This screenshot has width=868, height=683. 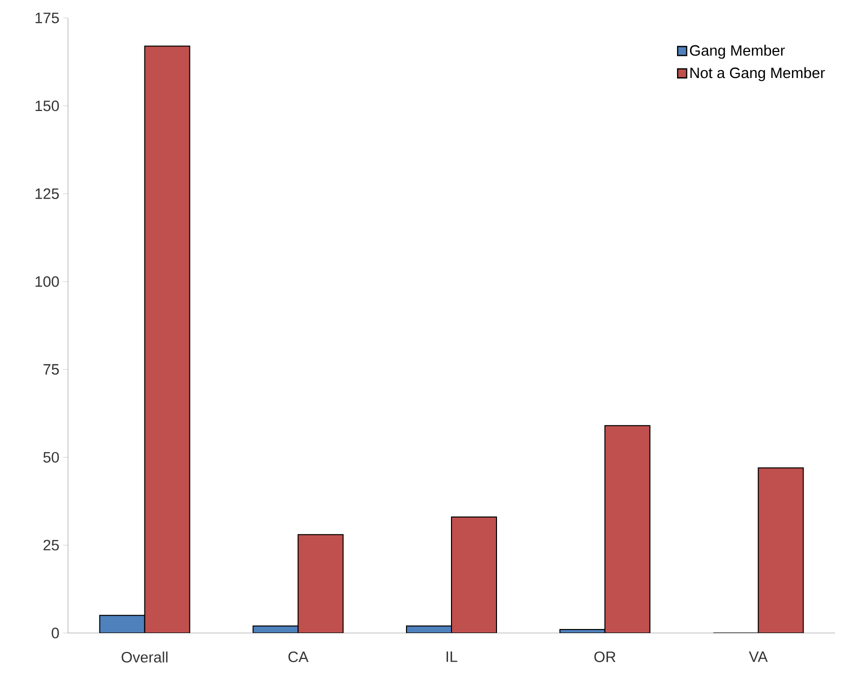 I want to click on y-tick-label: 175, so click(x=47, y=18).